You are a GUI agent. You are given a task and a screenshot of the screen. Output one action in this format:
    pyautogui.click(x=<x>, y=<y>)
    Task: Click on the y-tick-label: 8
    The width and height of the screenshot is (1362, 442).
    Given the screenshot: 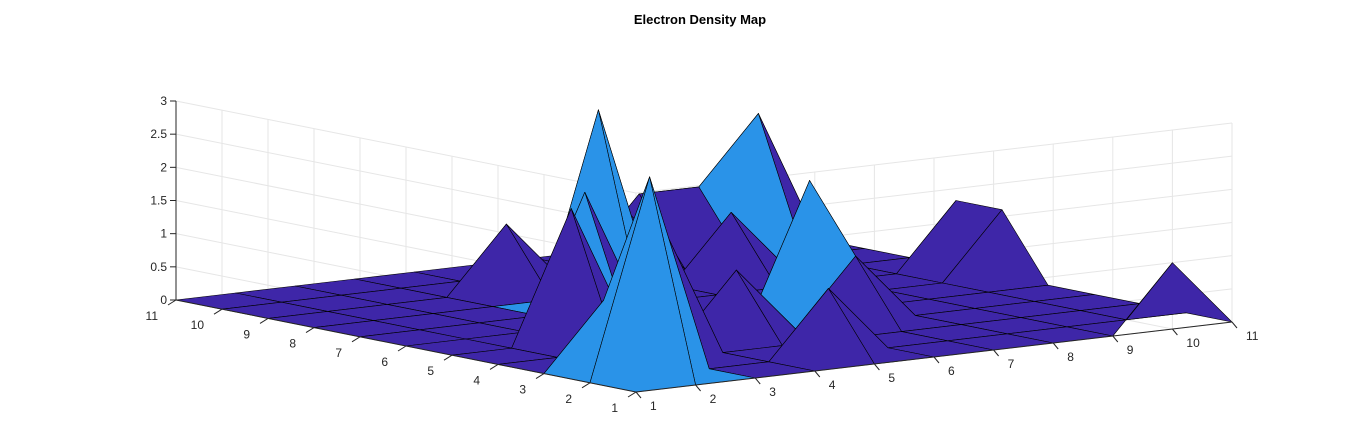 What is the action you would take?
    pyautogui.click(x=292, y=344)
    